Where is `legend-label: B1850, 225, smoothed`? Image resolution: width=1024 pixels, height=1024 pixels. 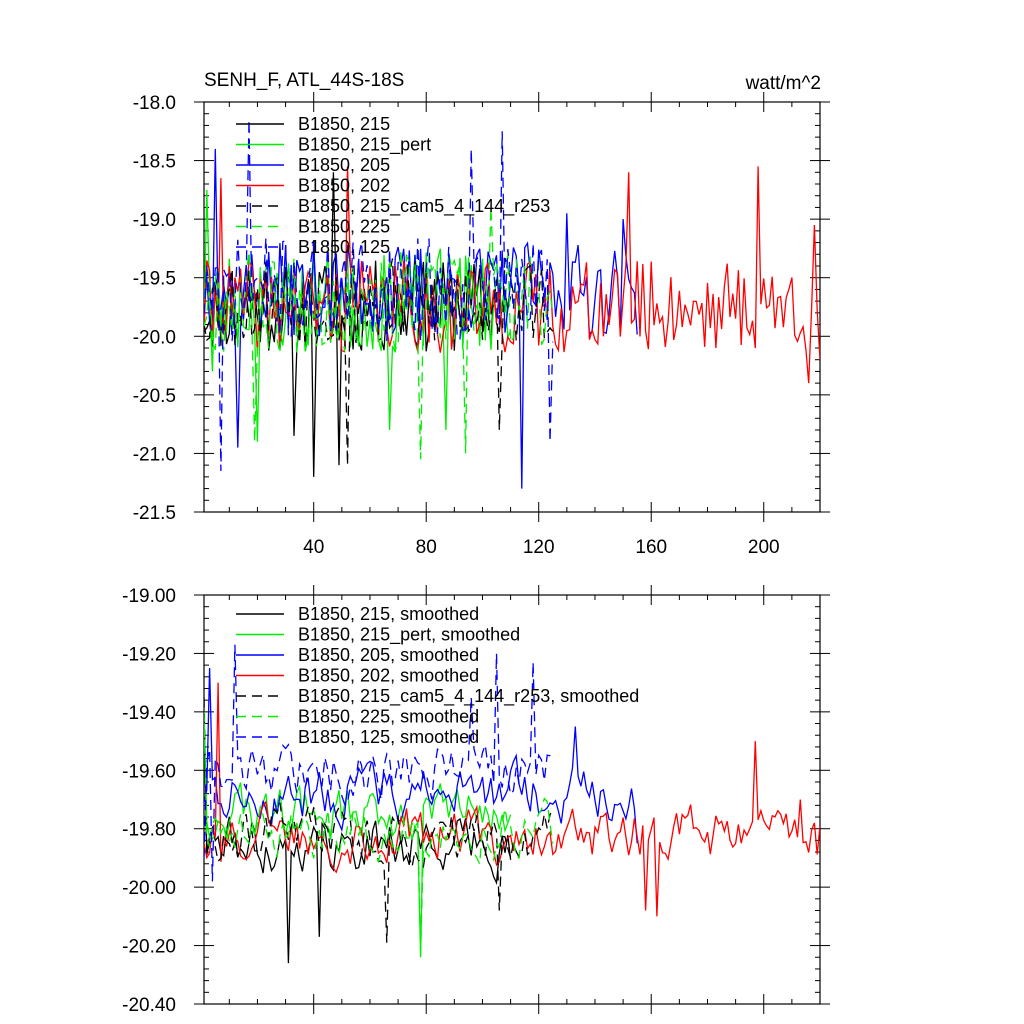
legend-label: B1850, 225, smoothed is located at coordinates (388, 717).